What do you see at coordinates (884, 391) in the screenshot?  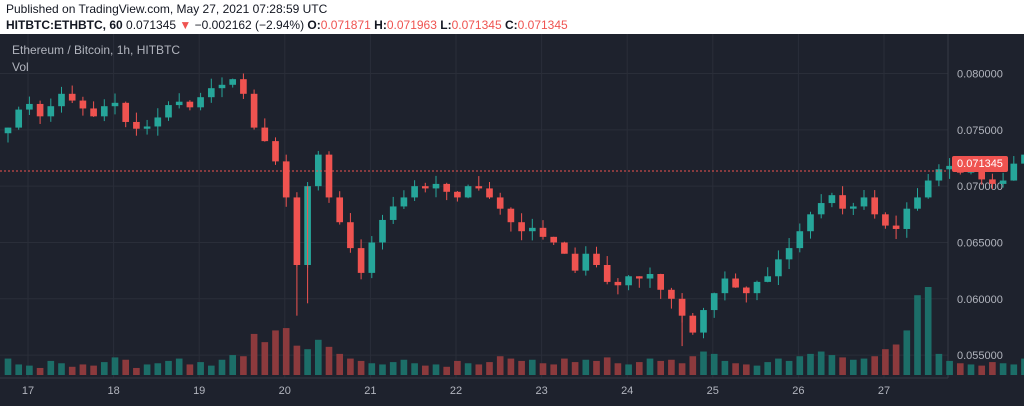 I see `x-tick-label: 27` at bounding box center [884, 391].